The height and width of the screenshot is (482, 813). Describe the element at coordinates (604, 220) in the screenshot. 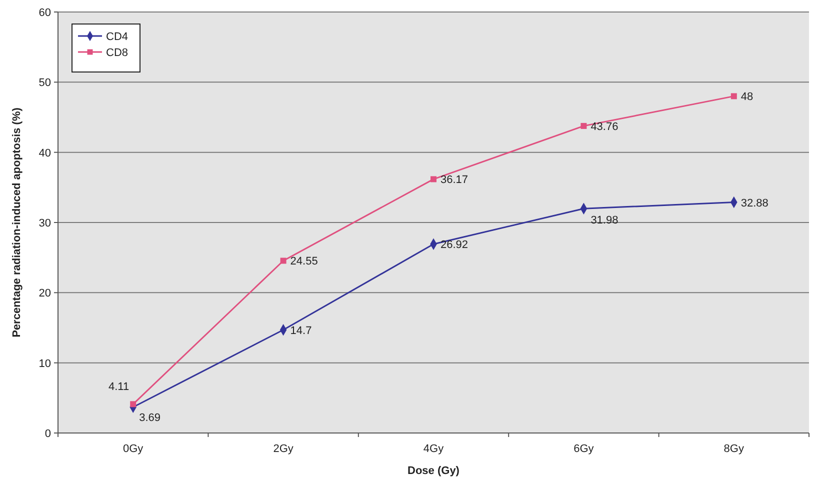

I see `data-label: 31.98` at that location.